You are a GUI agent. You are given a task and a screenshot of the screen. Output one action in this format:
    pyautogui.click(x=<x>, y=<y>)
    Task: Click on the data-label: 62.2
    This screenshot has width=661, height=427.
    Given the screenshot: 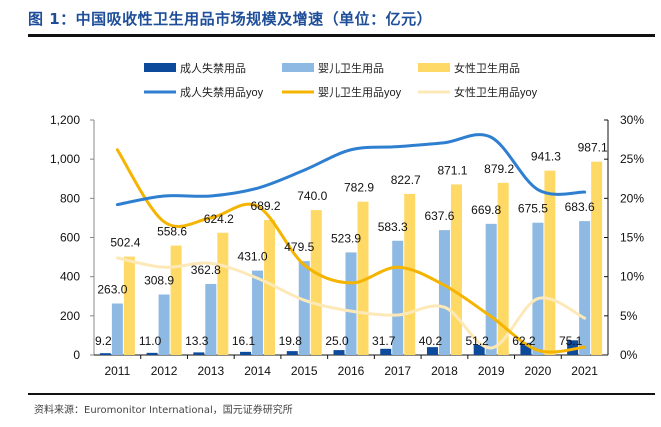 What is the action you would take?
    pyautogui.click(x=524, y=341)
    